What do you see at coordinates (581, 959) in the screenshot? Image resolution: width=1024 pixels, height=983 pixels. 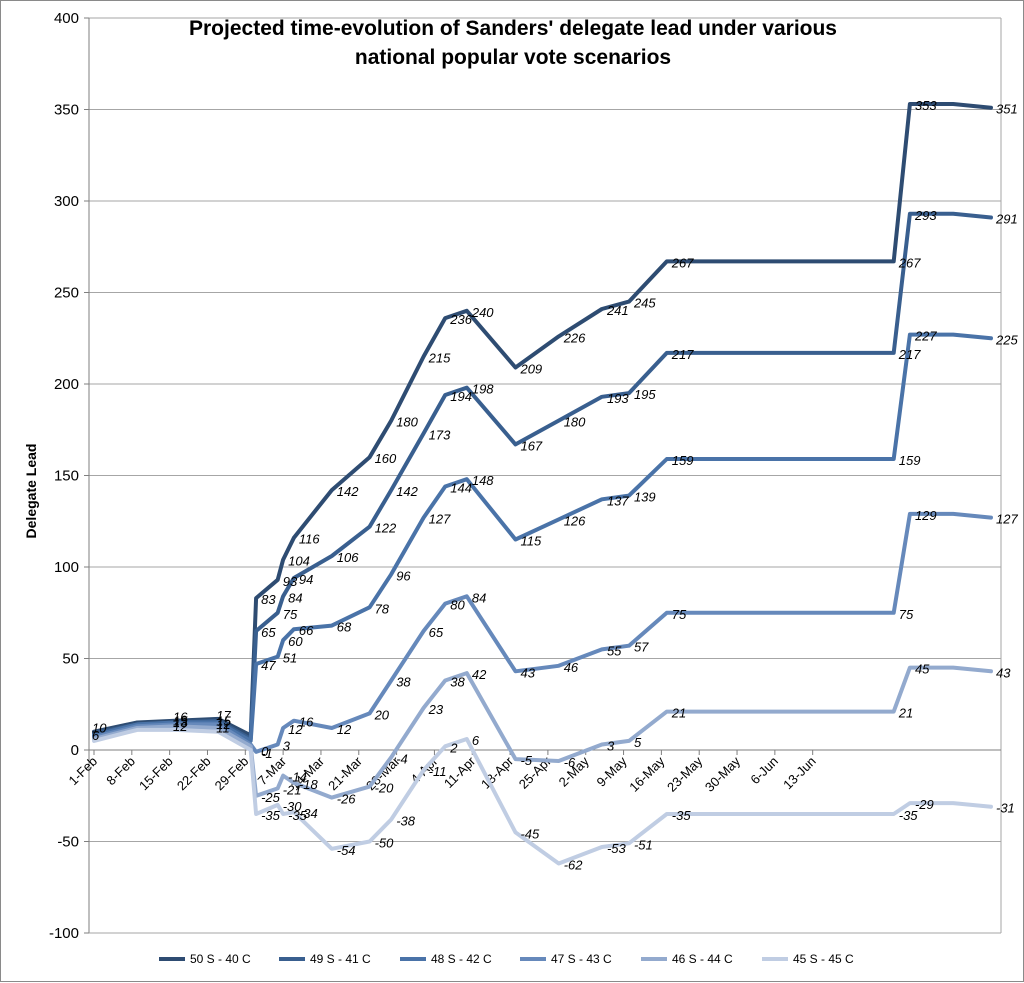 I see `legend-entry: 47 S - 43 C` at bounding box center [581, 959].